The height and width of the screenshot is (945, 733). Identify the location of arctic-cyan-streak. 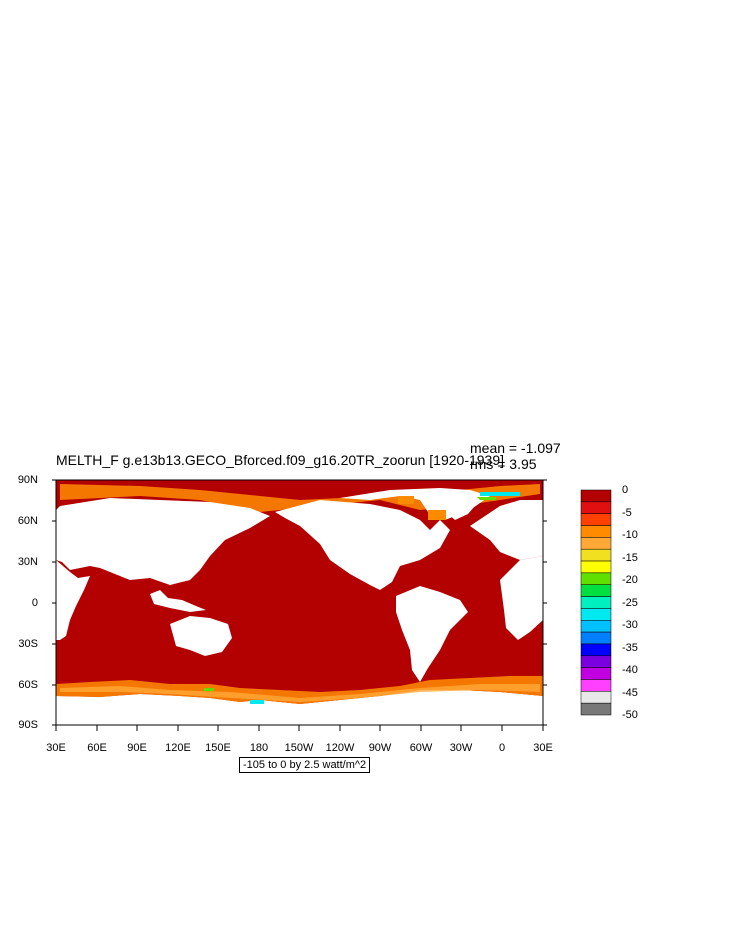
(500, 494).